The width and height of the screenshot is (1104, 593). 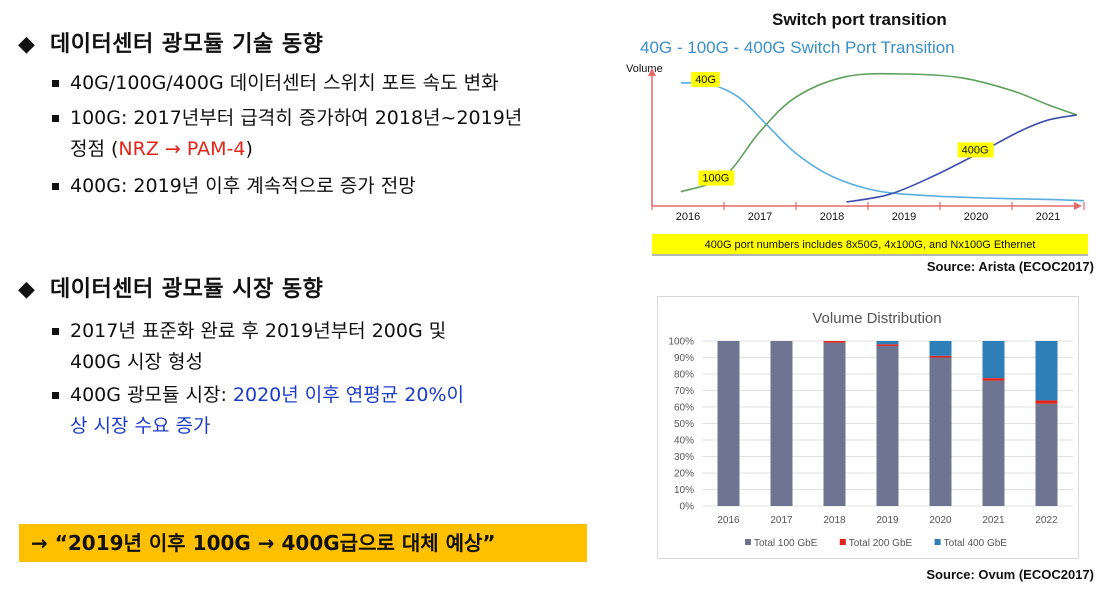 What do you see at coordinates (1046, 402) in the screenshot?
I see `bar-2022-total-200-gbe` at bounding box center [1046, 402].